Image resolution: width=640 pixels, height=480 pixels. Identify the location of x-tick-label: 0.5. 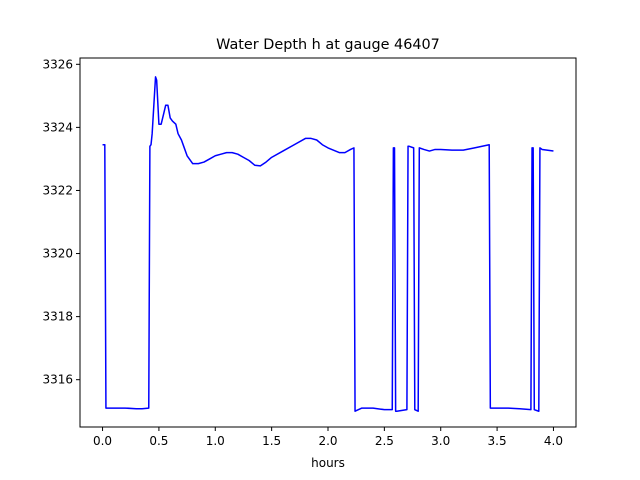
(158, 441).